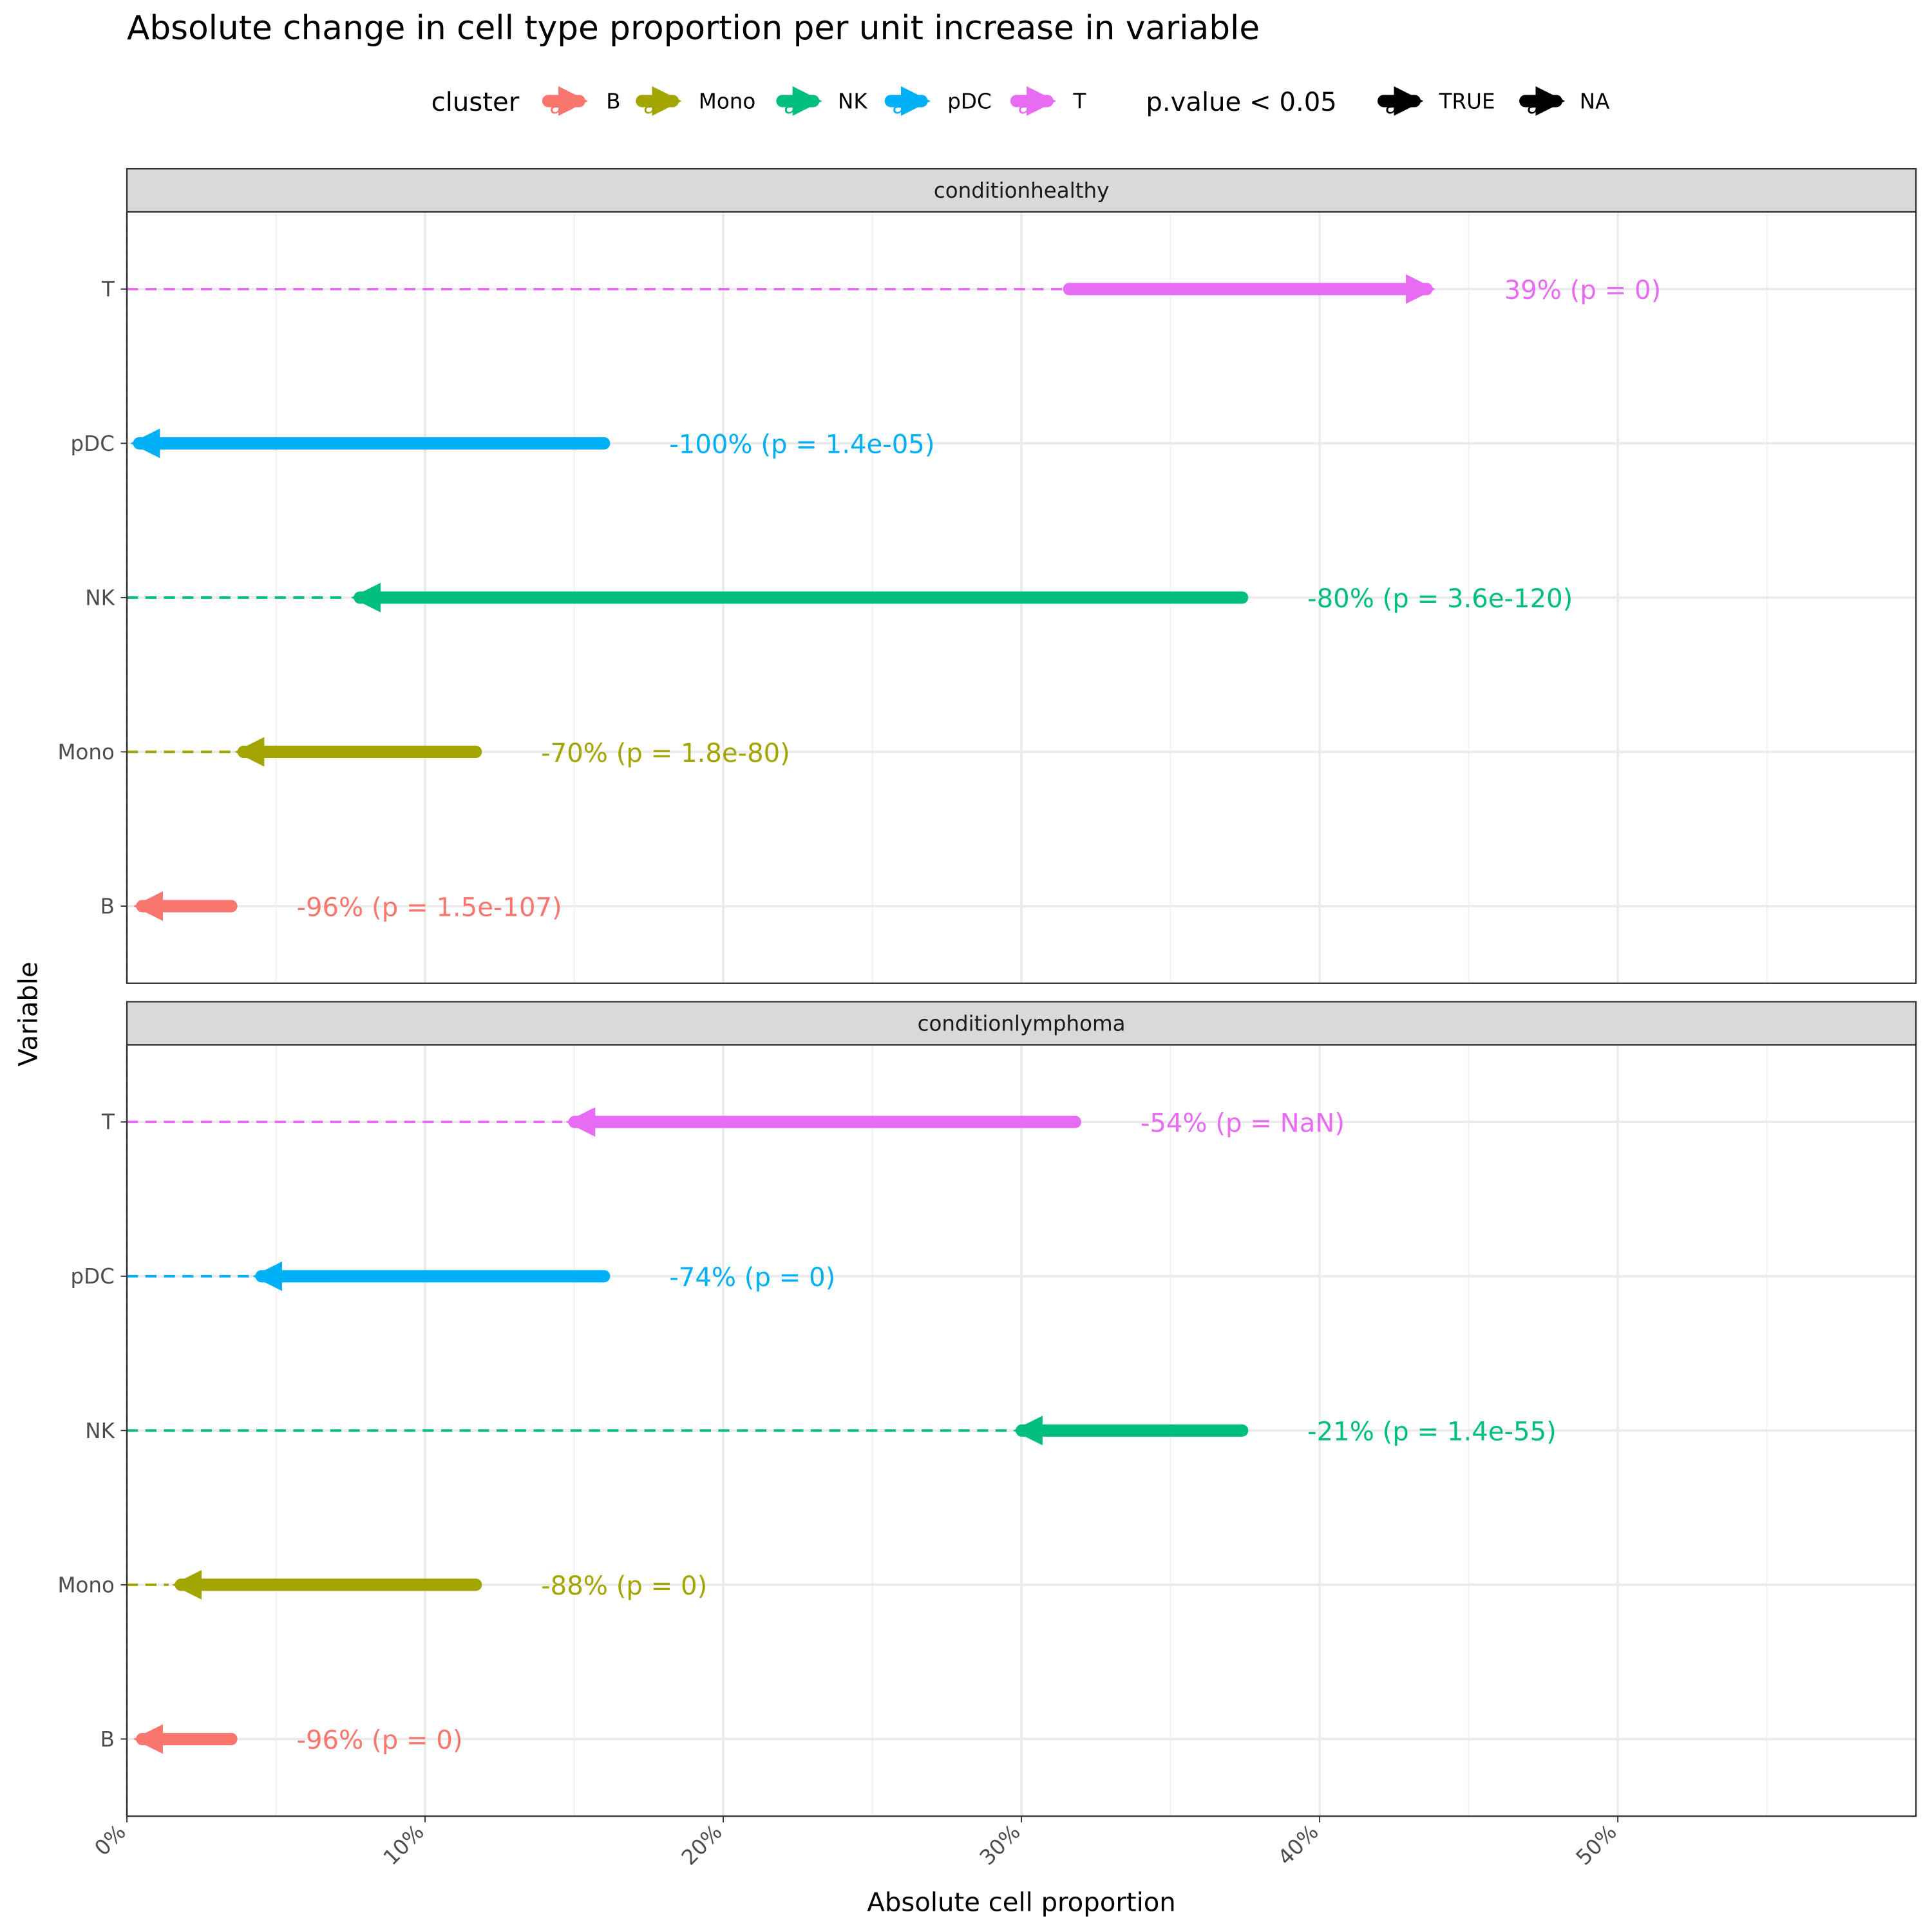 The width and height of the screenshot is (1932, 1932). I want to click on data-label-NK: -21% (p = 1.4e-55), so click(1432, 1432).